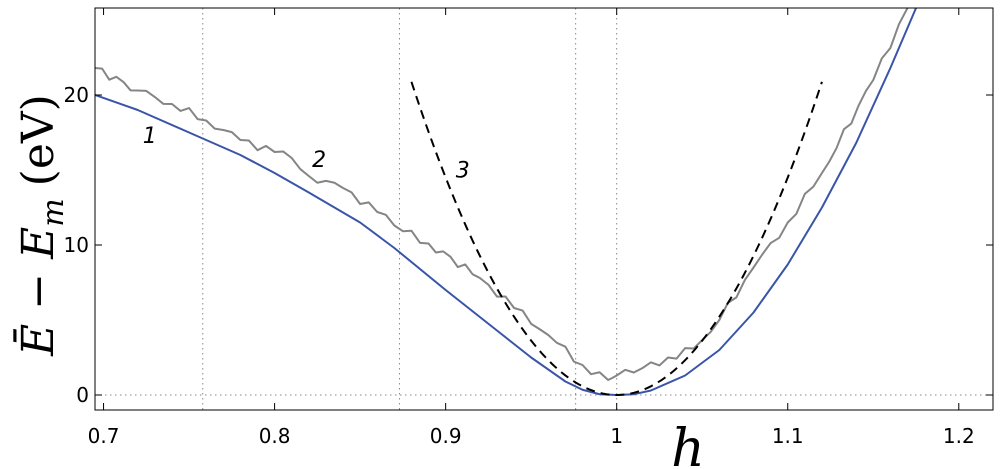  I want to click on annotation-layer: 1 2 3, so click(306, 154).